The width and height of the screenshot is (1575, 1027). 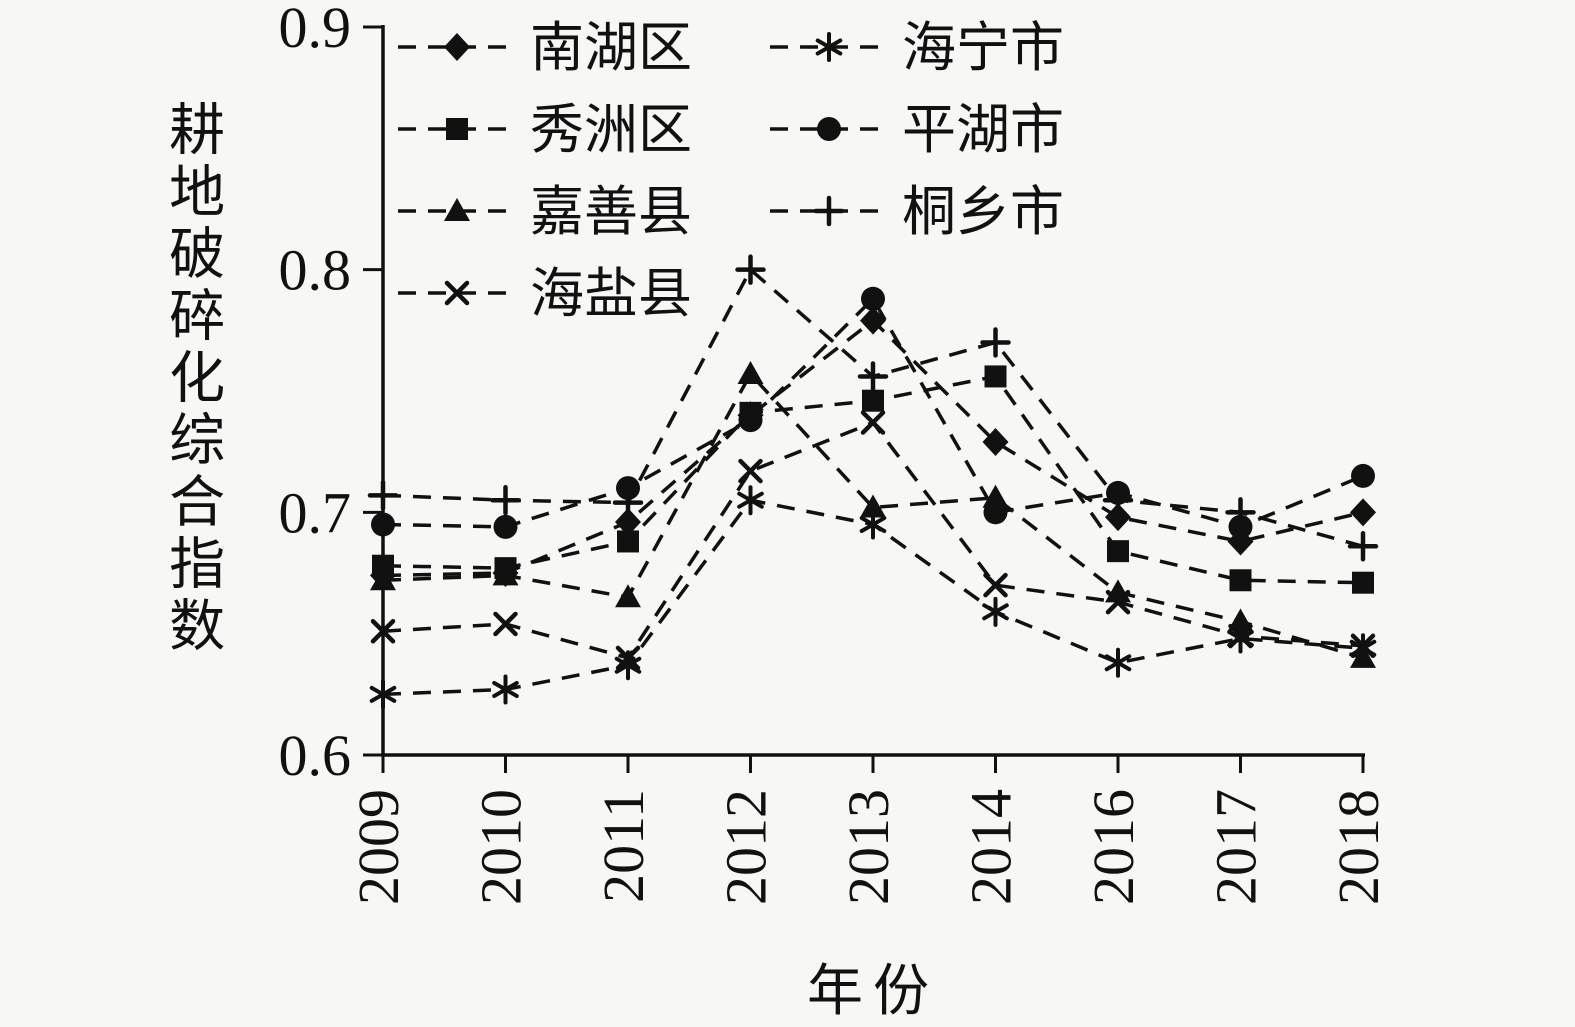 I want to click on y-axis-title: 耕地破碎化综合指数, so click(x=191, y=379).